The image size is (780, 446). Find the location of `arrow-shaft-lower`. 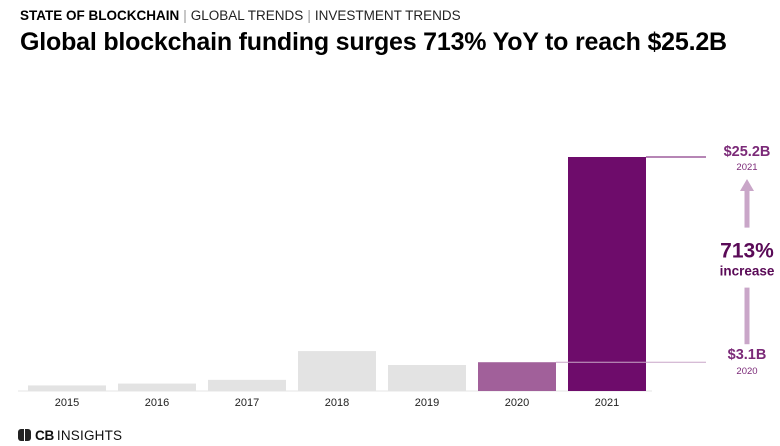

arrow-shaft-lower is located at coordinates (747, 316).